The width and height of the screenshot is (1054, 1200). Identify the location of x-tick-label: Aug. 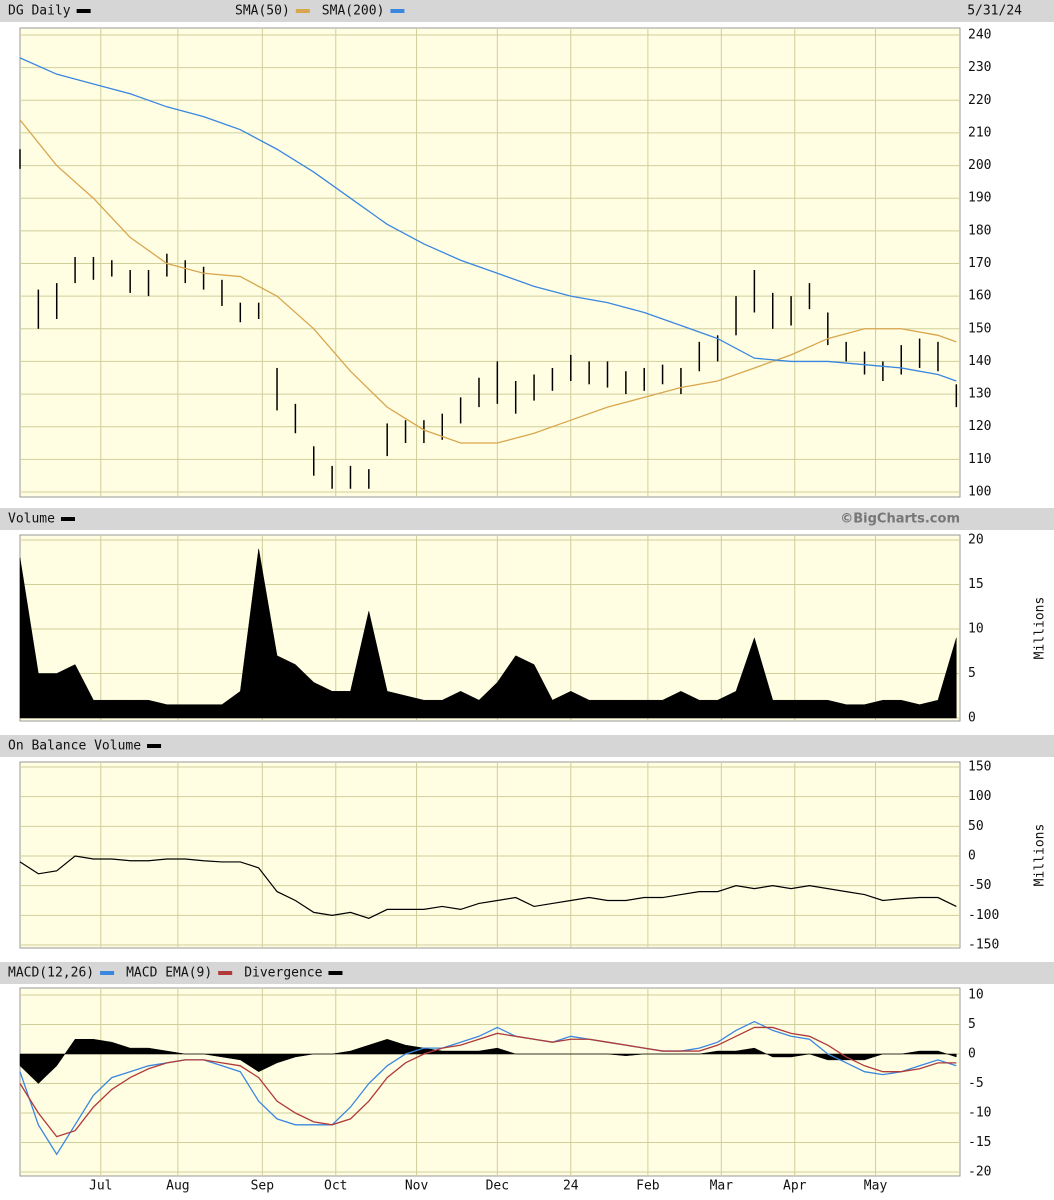
(177, 1186).